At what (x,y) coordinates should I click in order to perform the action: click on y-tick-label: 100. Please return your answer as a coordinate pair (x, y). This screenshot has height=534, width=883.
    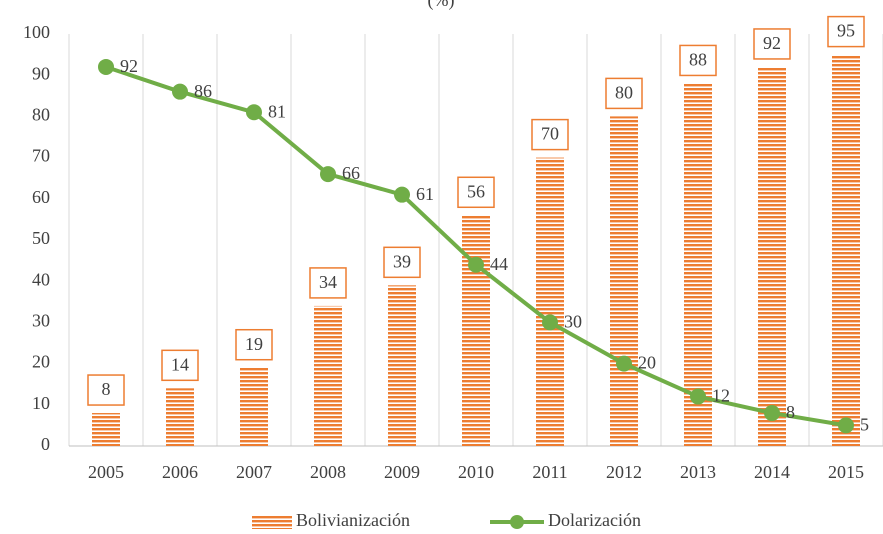
    Looking at the image, I should click on (36, 32).